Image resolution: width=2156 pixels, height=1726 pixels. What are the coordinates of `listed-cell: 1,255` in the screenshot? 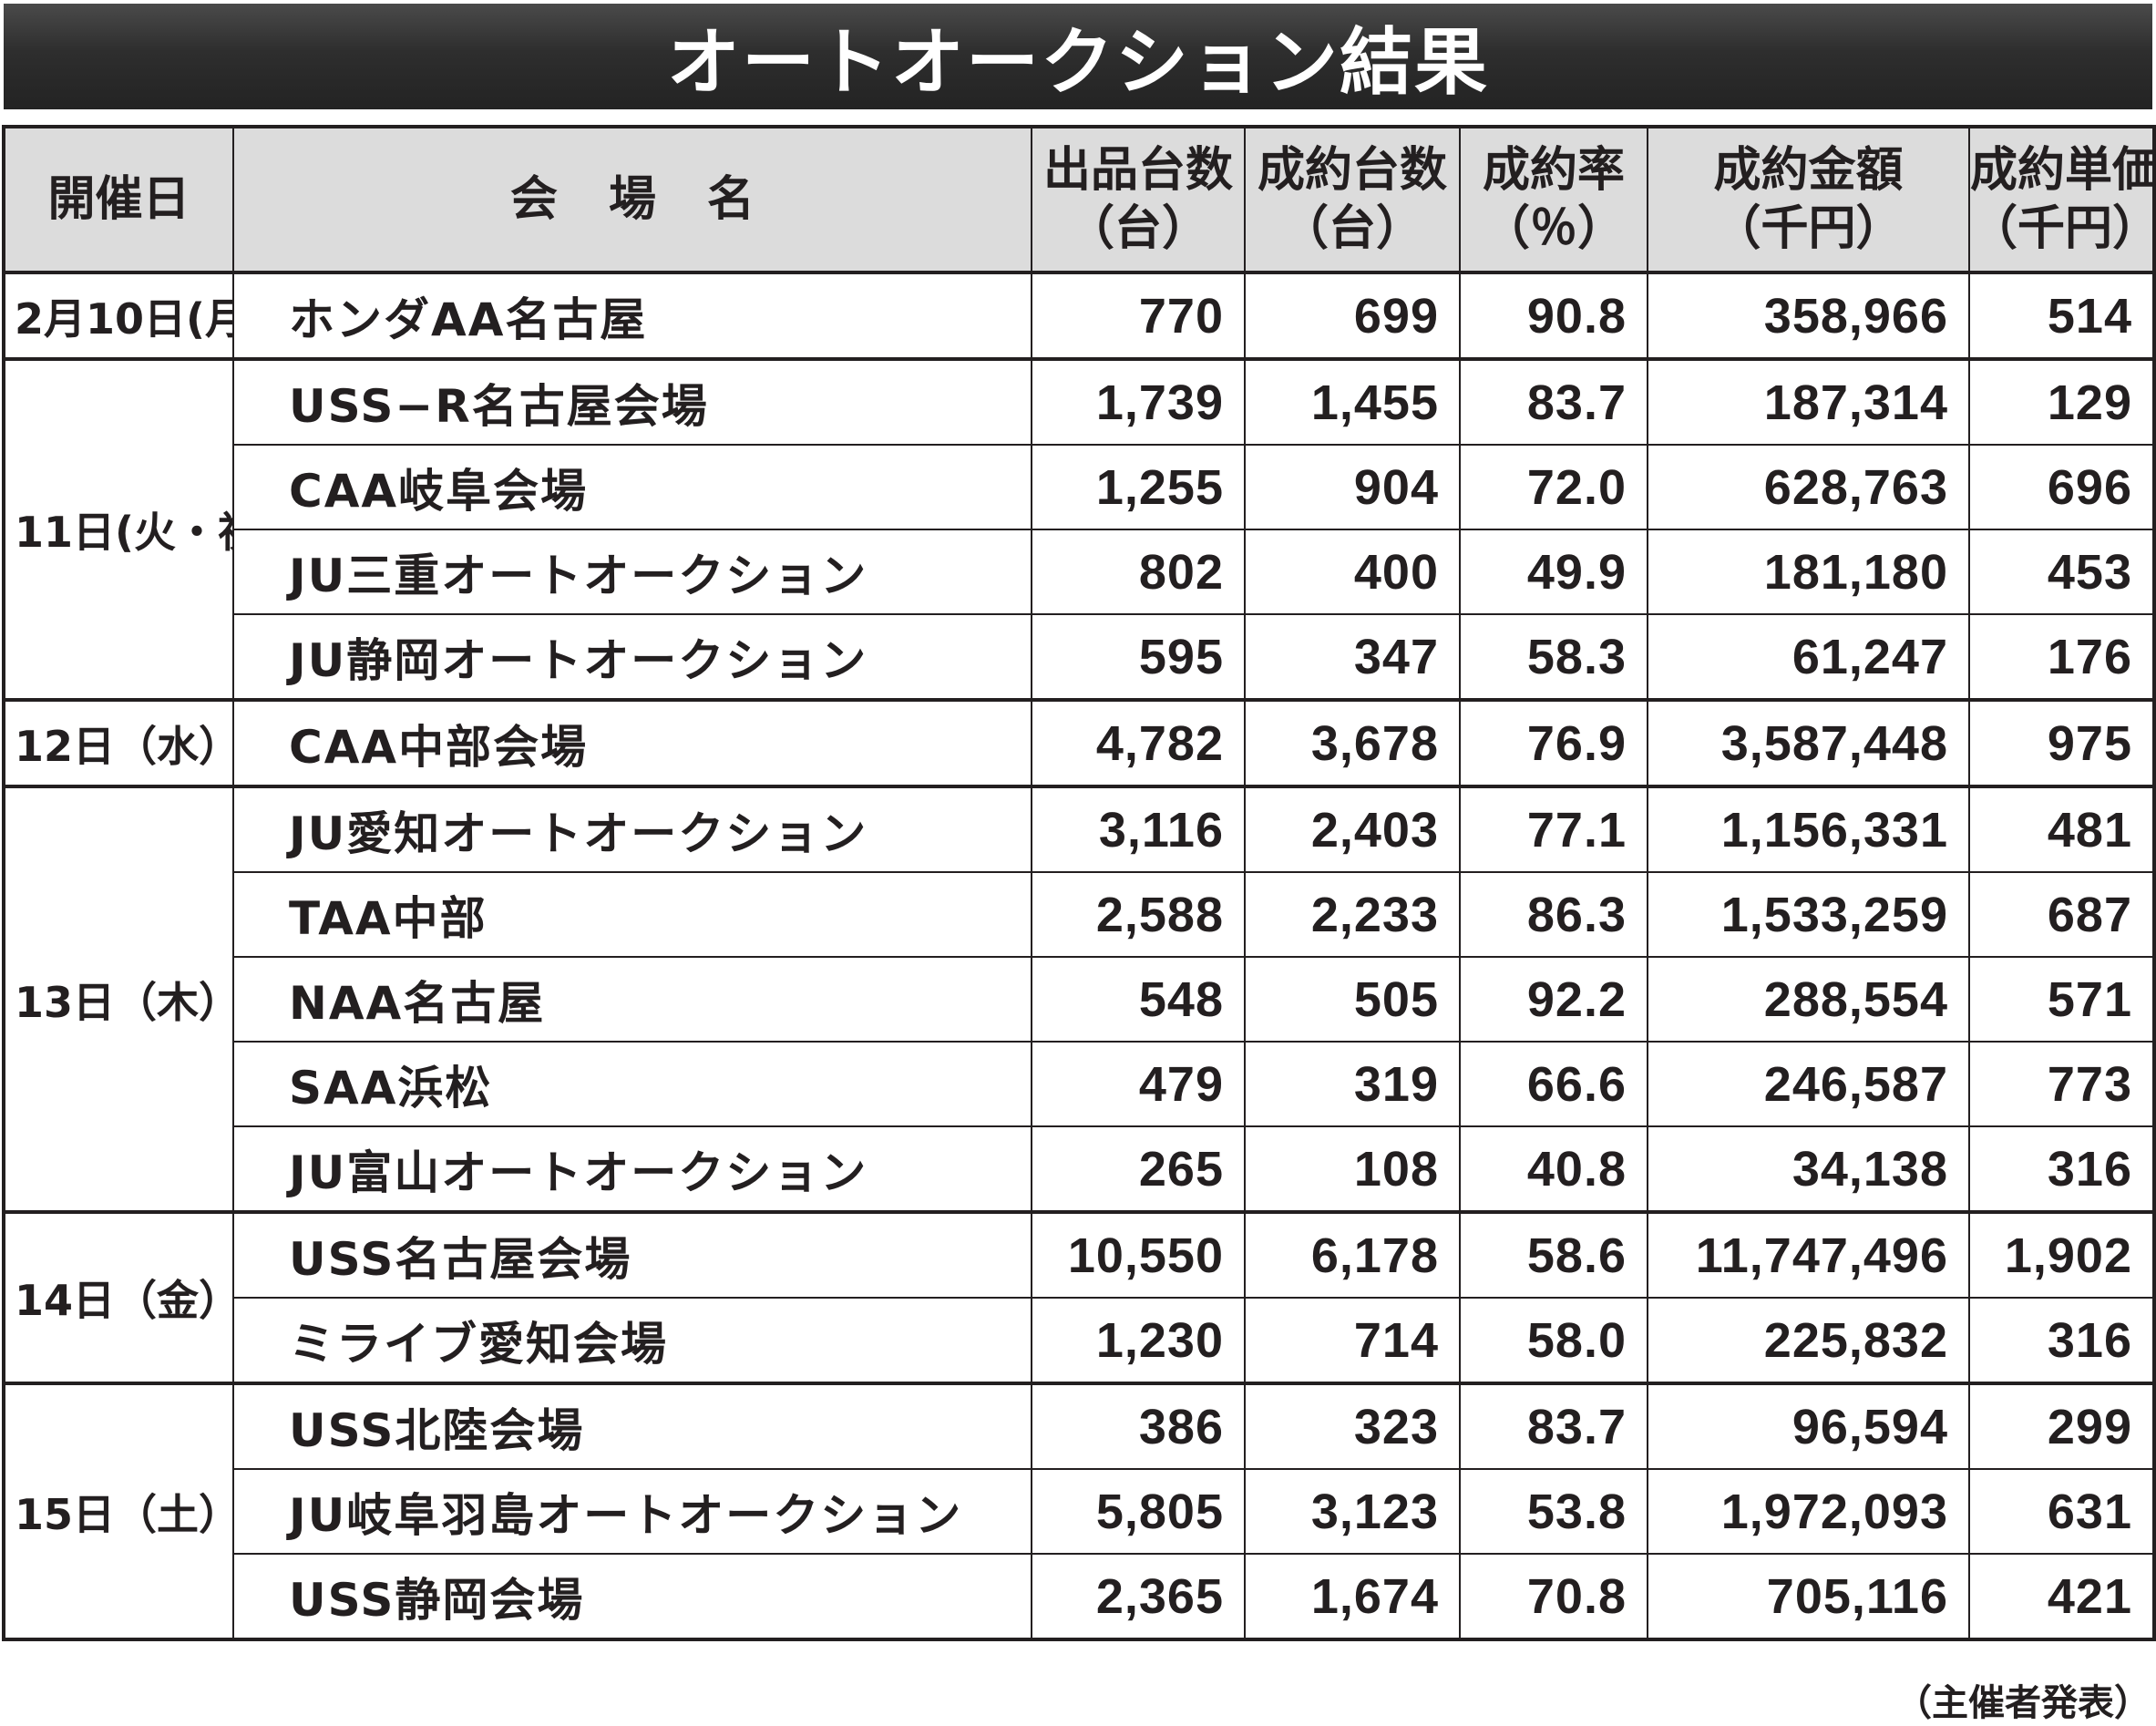 It's located at (1138, 487).